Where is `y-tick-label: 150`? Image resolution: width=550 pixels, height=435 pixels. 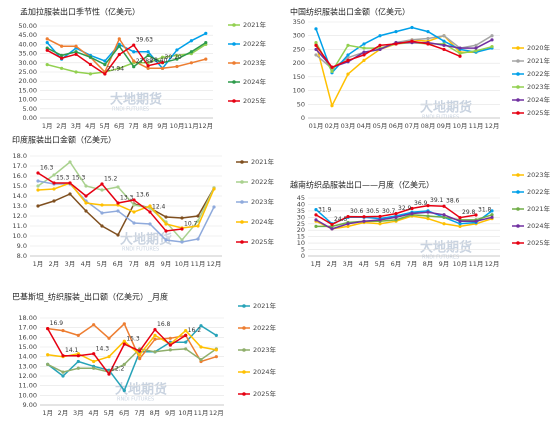
y-tick-label: 150 is located at coordinates (299, 77).